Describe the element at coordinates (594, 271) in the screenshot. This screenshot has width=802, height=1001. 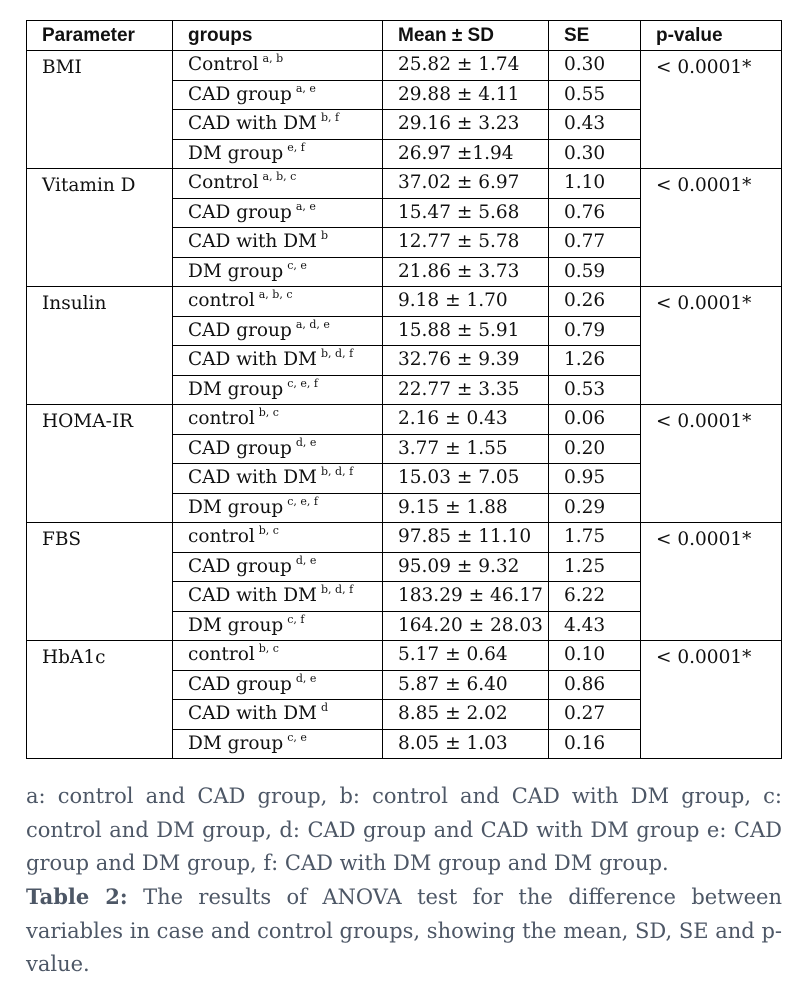
I see `se-cell: 0.59` at that location.